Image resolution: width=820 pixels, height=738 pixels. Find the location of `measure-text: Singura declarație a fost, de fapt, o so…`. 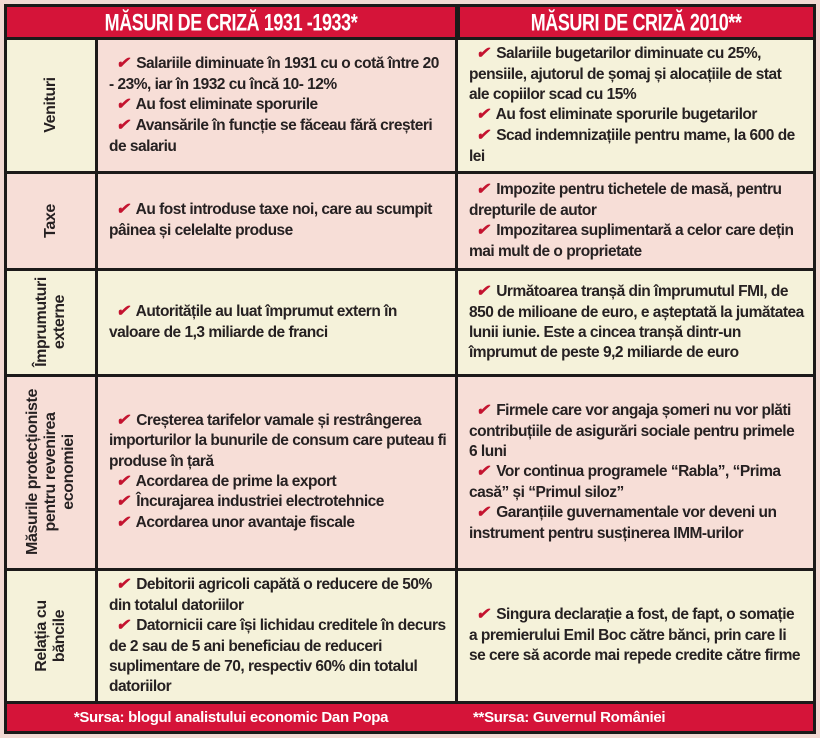

measure-text: Singura declarație a fost, de fapt, o so… is located at coordinates (634, 635).